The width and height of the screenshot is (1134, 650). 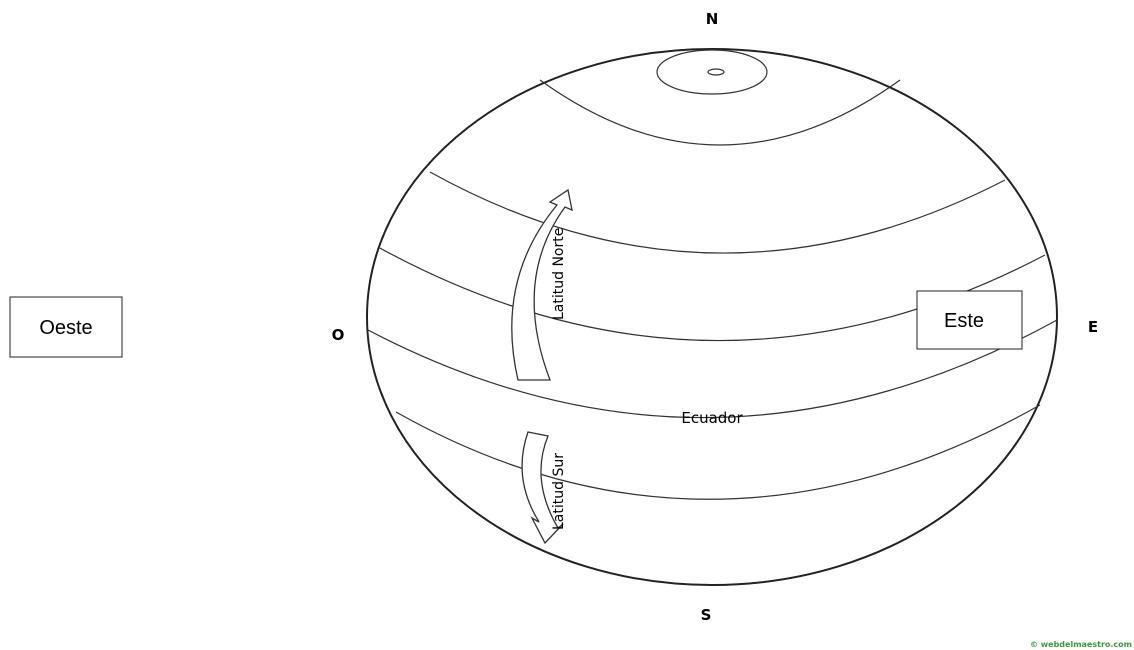 What do you see at coordinates (1081, 644) in the screenshot?
I see `watermark: © webdelmaestro.com` at bounding box center [1081, 644].